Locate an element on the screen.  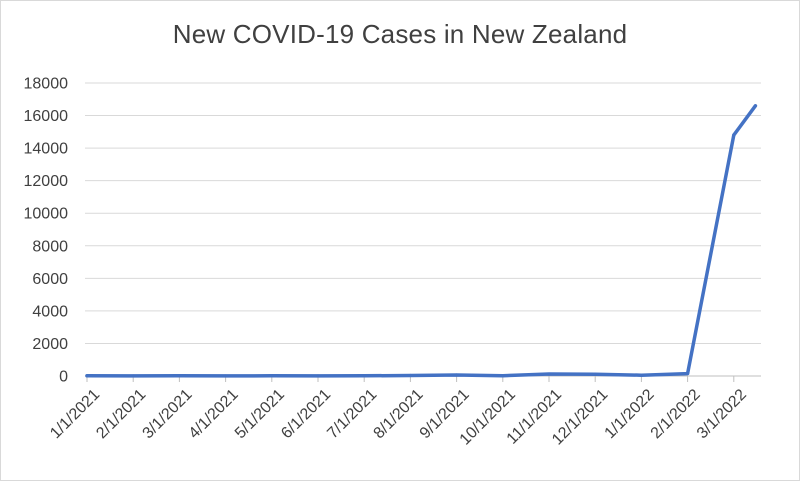
x-tick-label: 4/1/2021 is located at coordinates (214, 414).